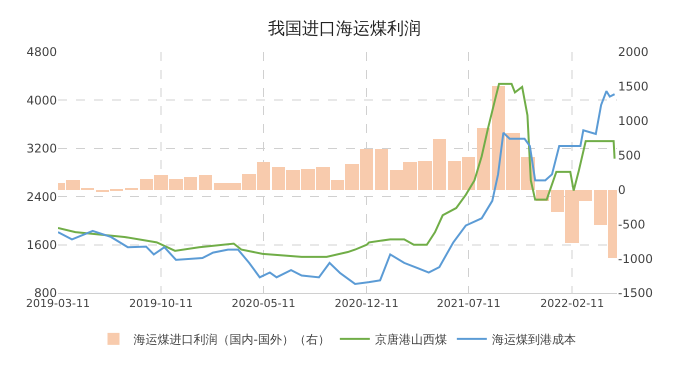  I want to click on y-tick-label: 4000, so click(41, 100).